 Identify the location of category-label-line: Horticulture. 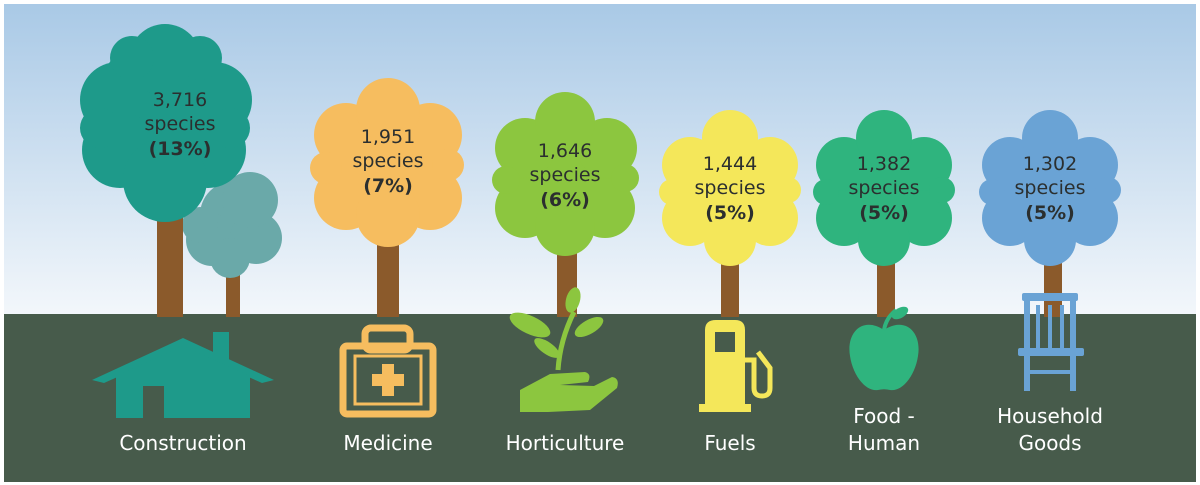
(565, 443).